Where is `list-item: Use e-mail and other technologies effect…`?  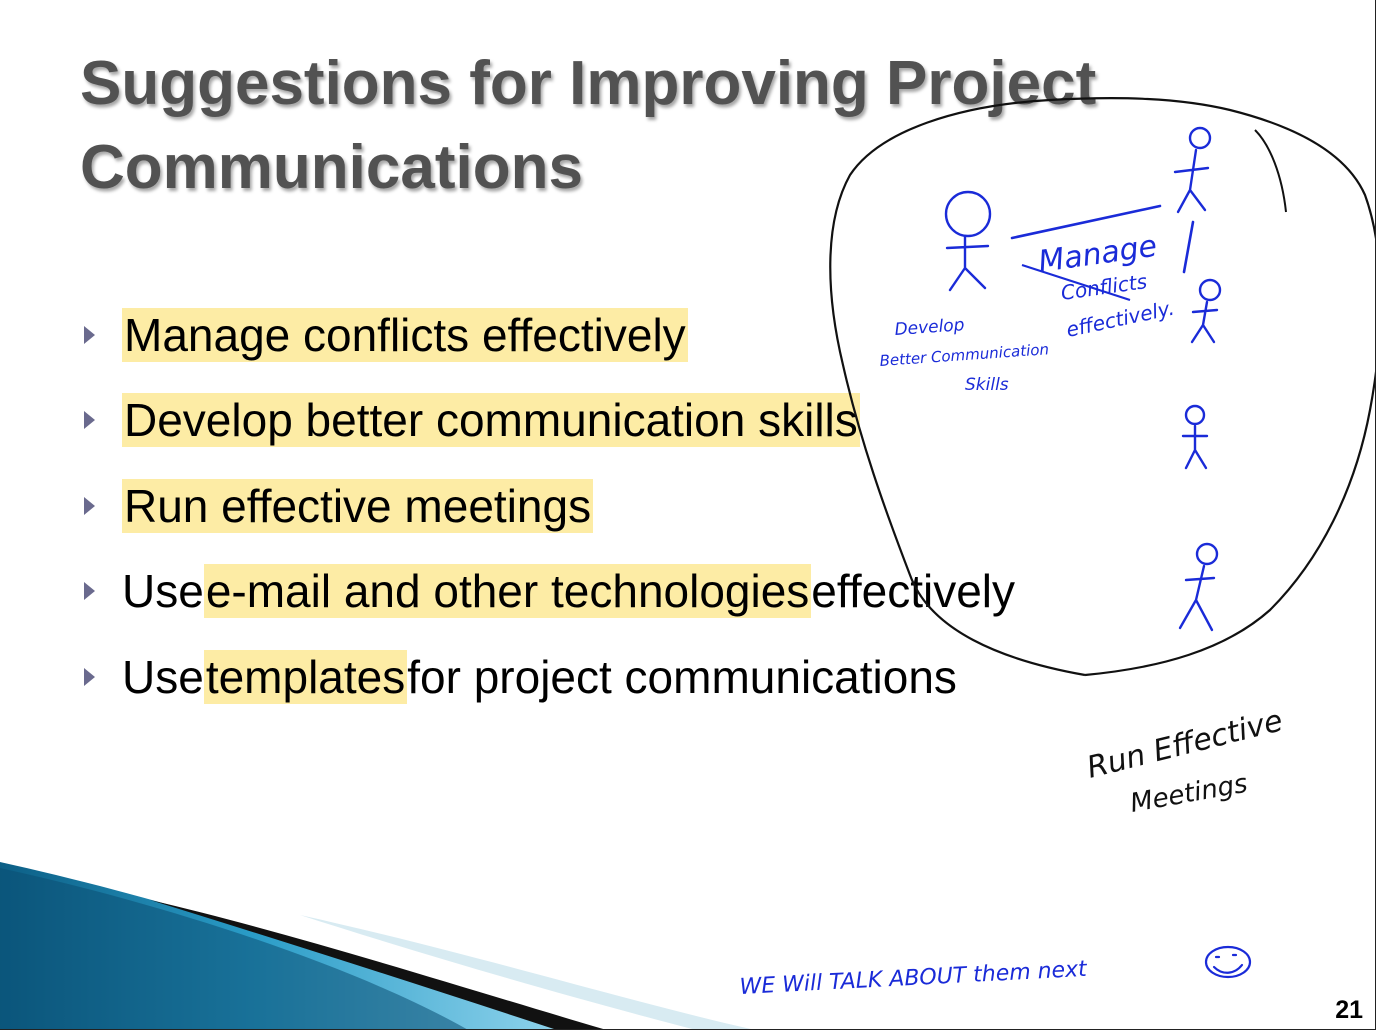
list-item: Use e-mail and other technologies effect… is located at coordinates (549, 592).